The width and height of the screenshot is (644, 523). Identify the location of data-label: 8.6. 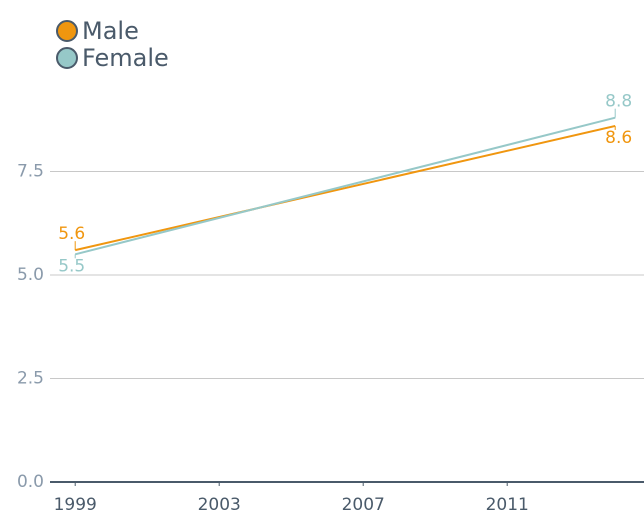
(618, 138).